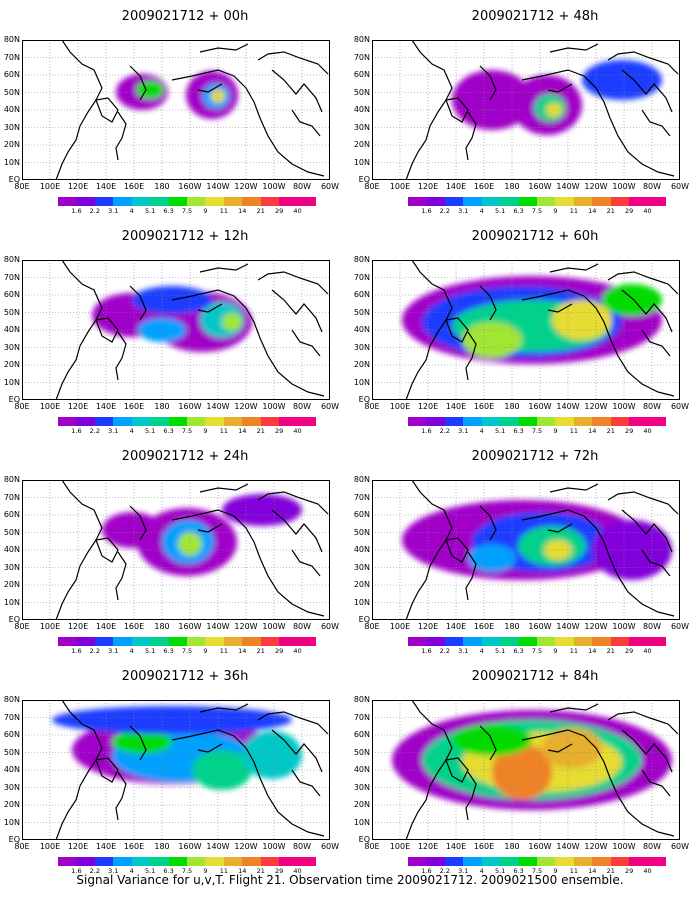  I want to click on longitude-label: 80W, so click(652, 186).